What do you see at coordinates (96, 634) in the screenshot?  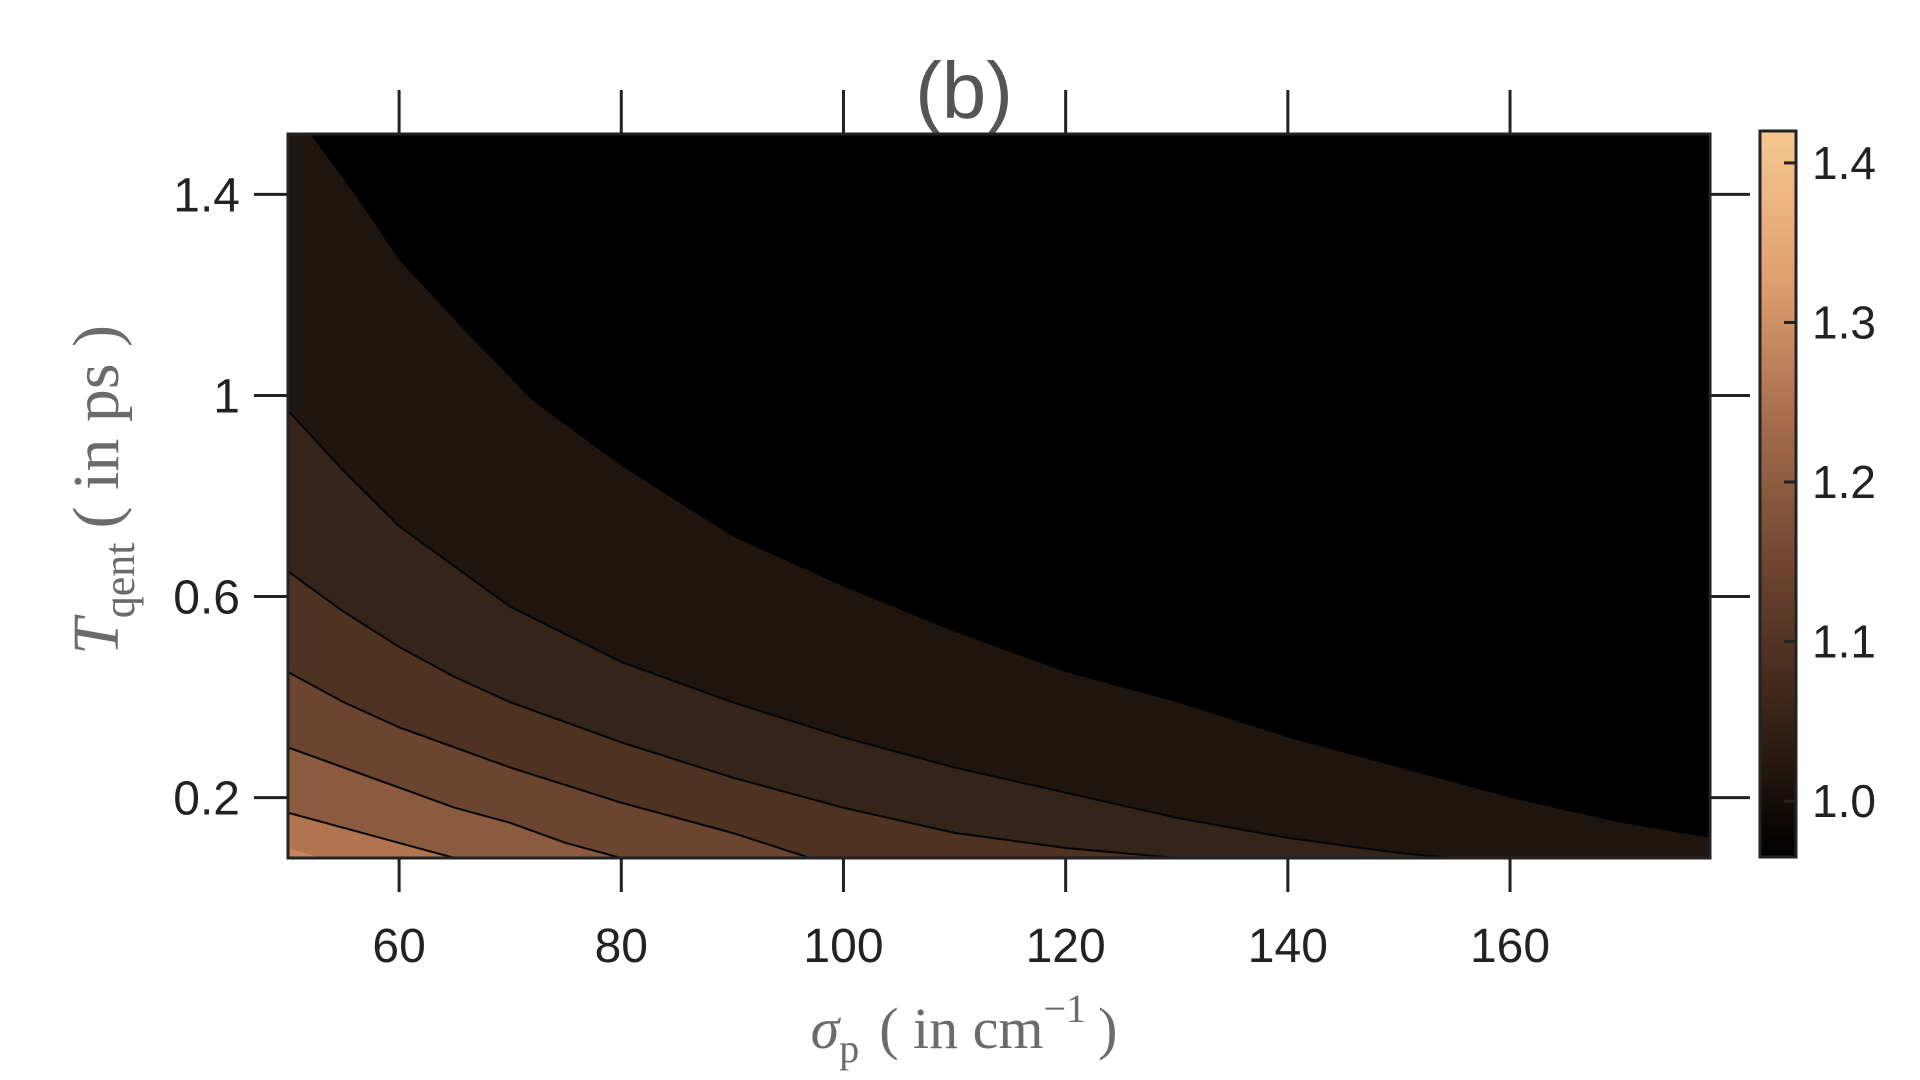 I see `y-label-symbol: T` at bounding box center [96, 634].